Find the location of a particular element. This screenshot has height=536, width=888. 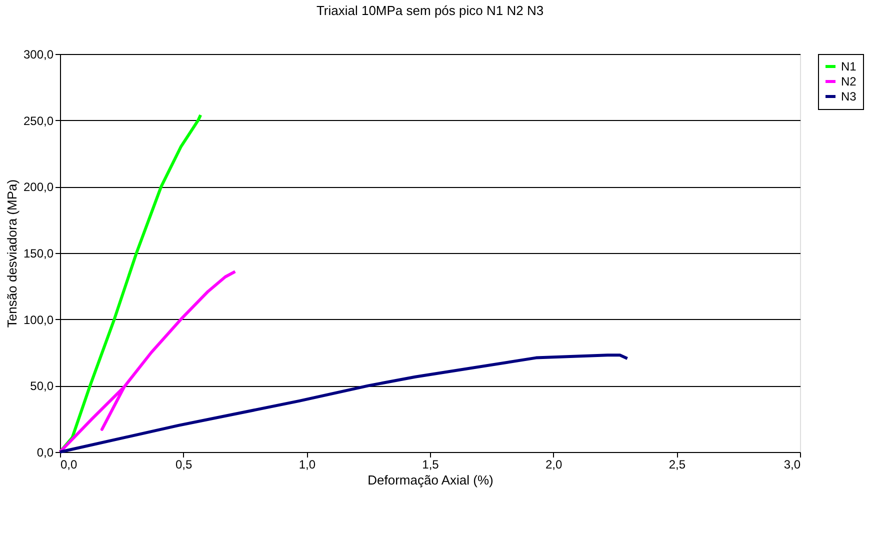

y-tick-label: 100,0 is located at coordinates (38, 319).